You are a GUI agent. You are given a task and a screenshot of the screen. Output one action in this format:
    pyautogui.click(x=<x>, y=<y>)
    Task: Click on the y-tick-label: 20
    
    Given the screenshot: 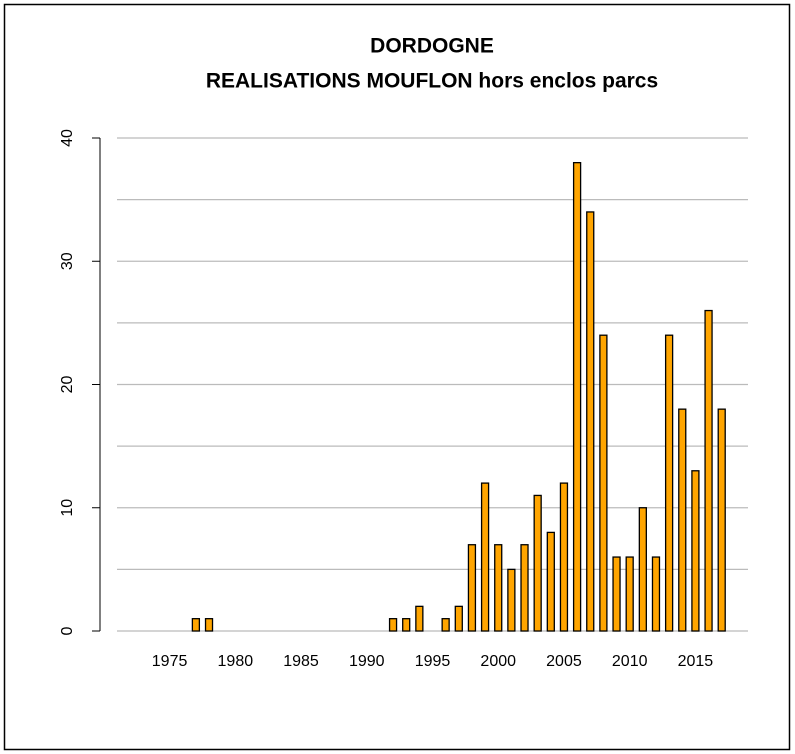 What is the action you would take?
    pyautogui.click(x=67, y=385)
    